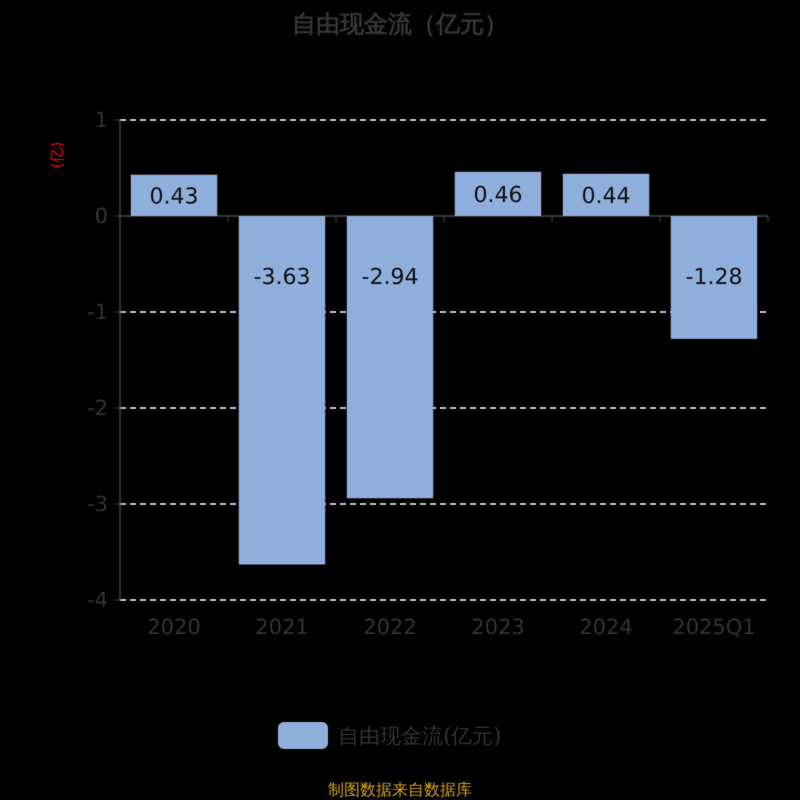 Image resolution: width=800 pixels, height=800 pixels. What do you see at coordinates (400, 789) in the screenshot?
I see `text: 制图数据来自数据库` at bounding box center [400, 789].